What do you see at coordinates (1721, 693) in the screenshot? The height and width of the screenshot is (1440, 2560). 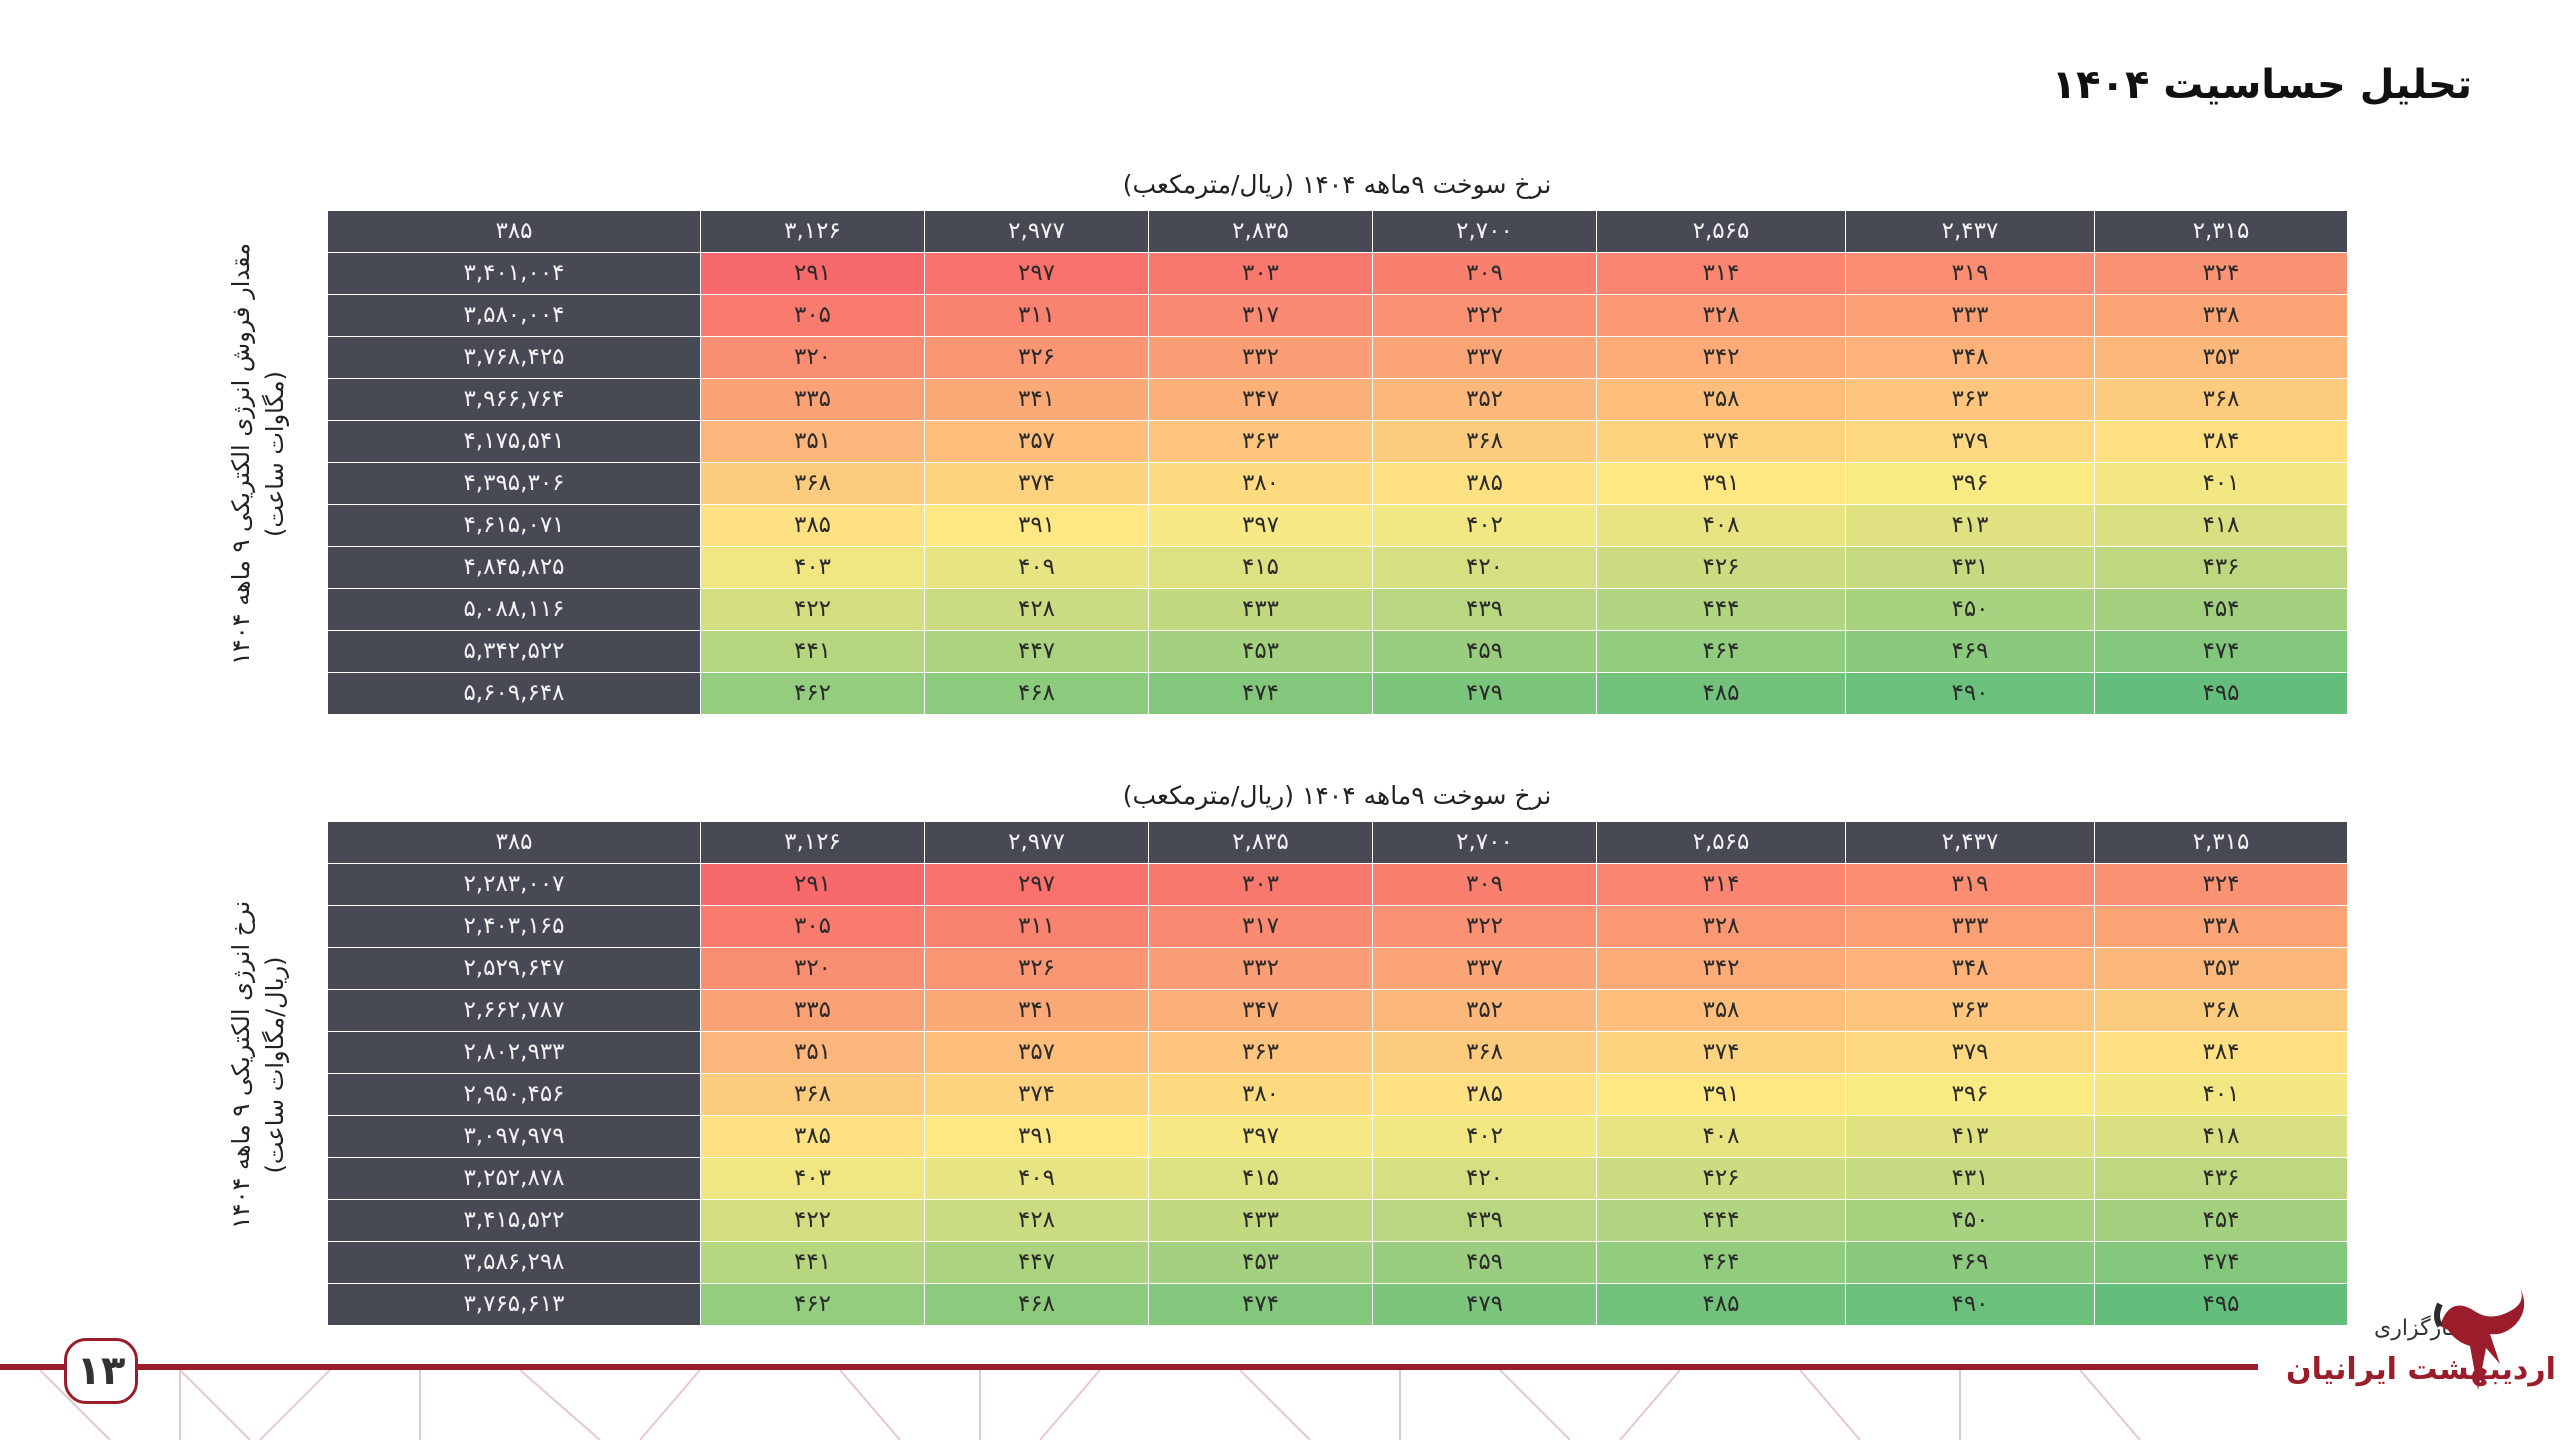 I see `table-cell: ۴۸۵` at bounding box center [1721, 693].